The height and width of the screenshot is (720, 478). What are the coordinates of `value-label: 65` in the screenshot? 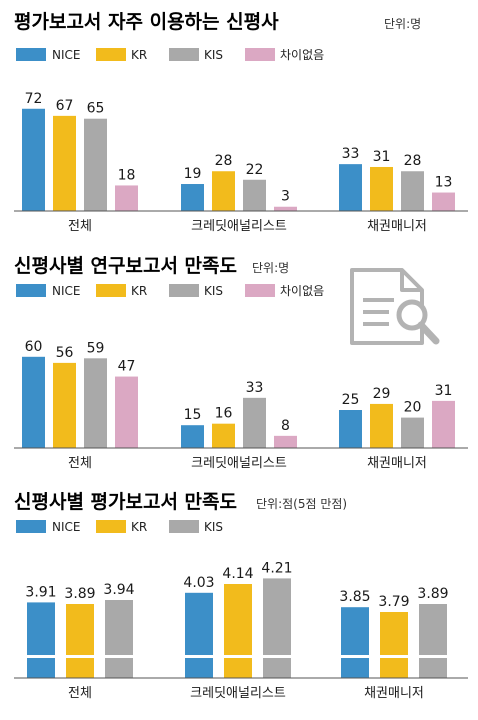 It's located at (96, 109).